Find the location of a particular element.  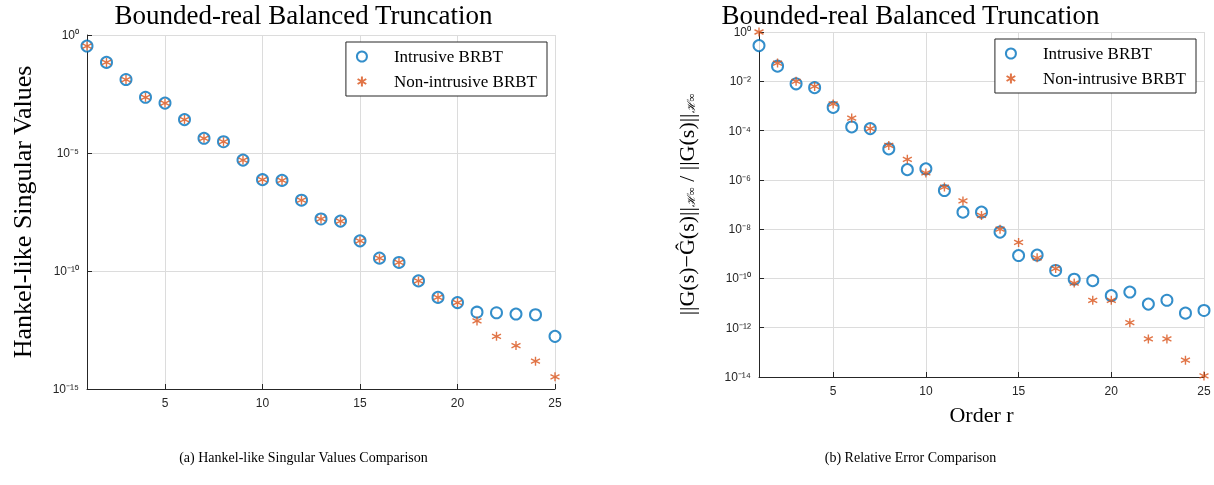

y-tick-label: 10⁻¹² is located at coordinates (738, 327).